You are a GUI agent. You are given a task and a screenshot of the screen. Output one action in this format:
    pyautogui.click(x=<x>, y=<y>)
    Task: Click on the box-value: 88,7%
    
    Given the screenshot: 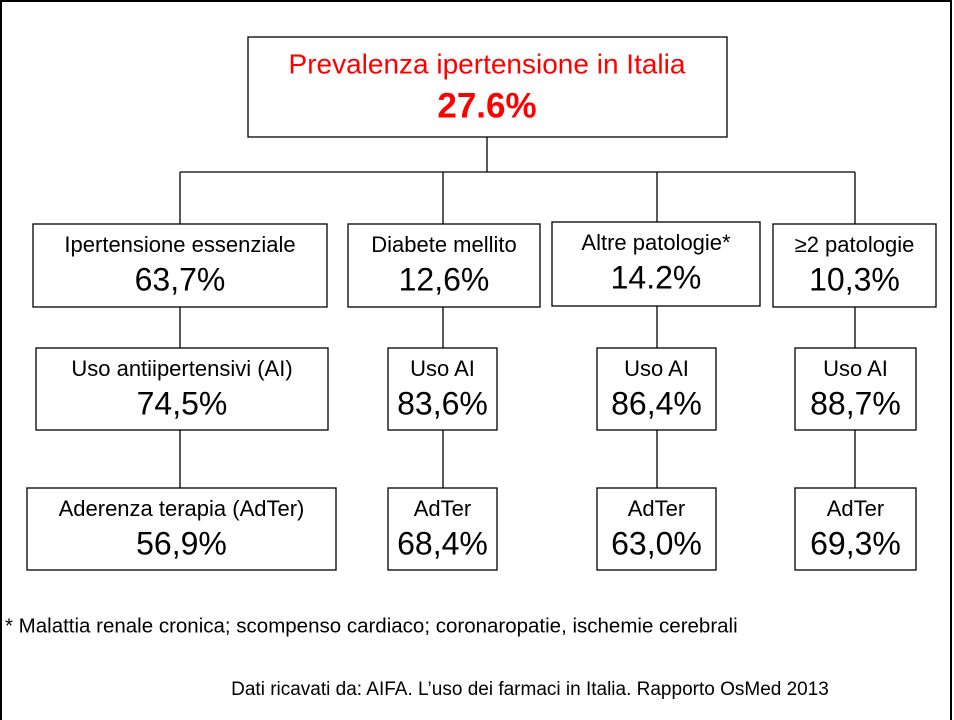 What is the action you would take?
    pyautogui.click(x=855, y=403)
    